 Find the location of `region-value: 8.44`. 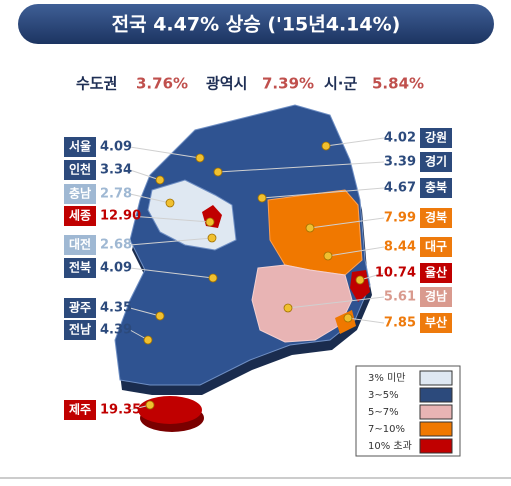

region-value: 8.44 is located at coordinates (400, 247).